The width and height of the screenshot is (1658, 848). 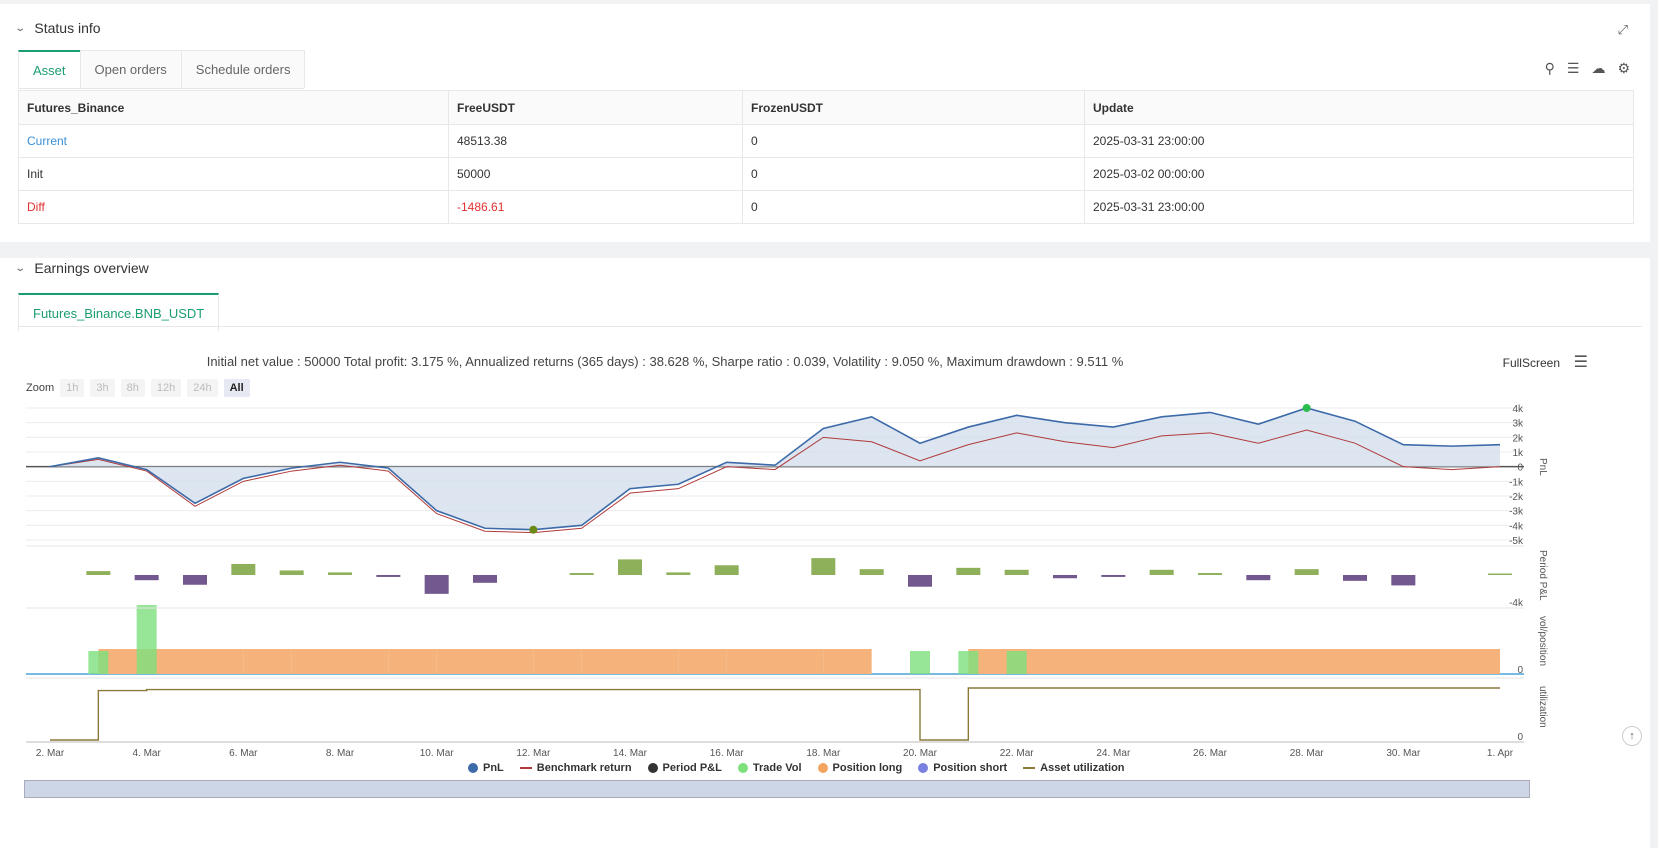 I want to click on zoom-label: Zoom, so click(x=40, y=388).